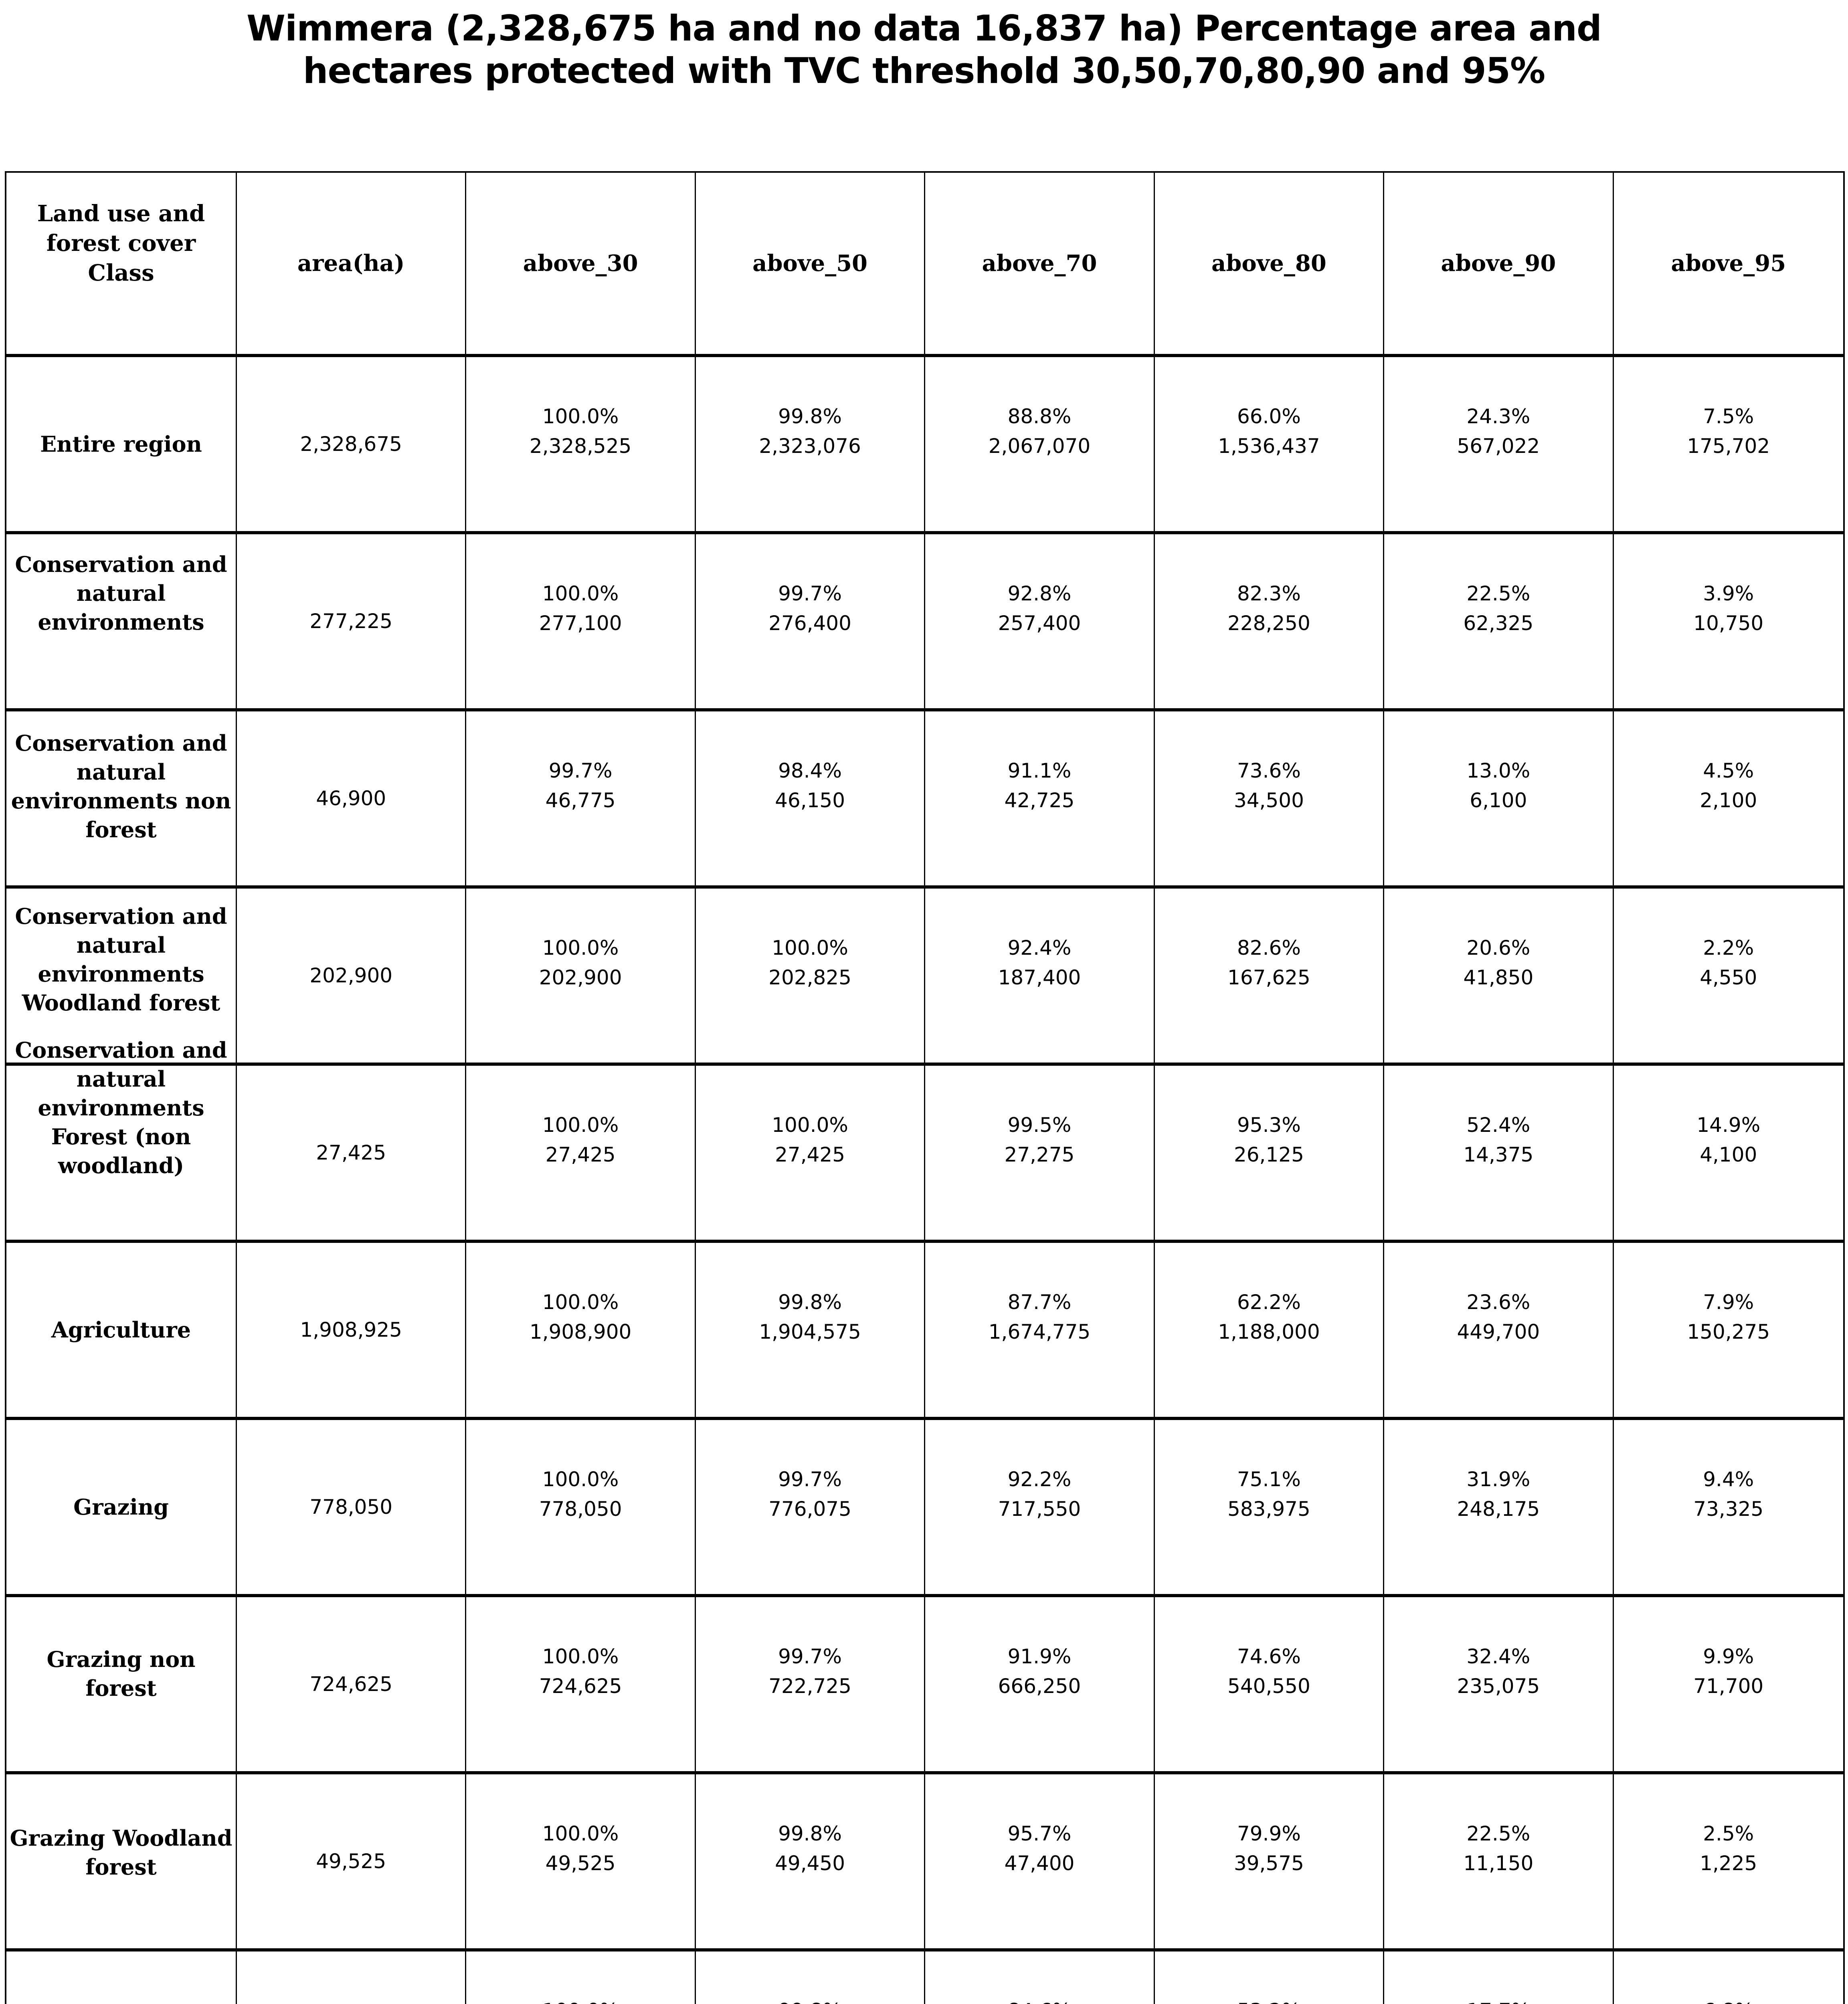 This screenshot has height=2004, width=1848. I want to click on row-label-cell: Grazing, so click(121, 1507).